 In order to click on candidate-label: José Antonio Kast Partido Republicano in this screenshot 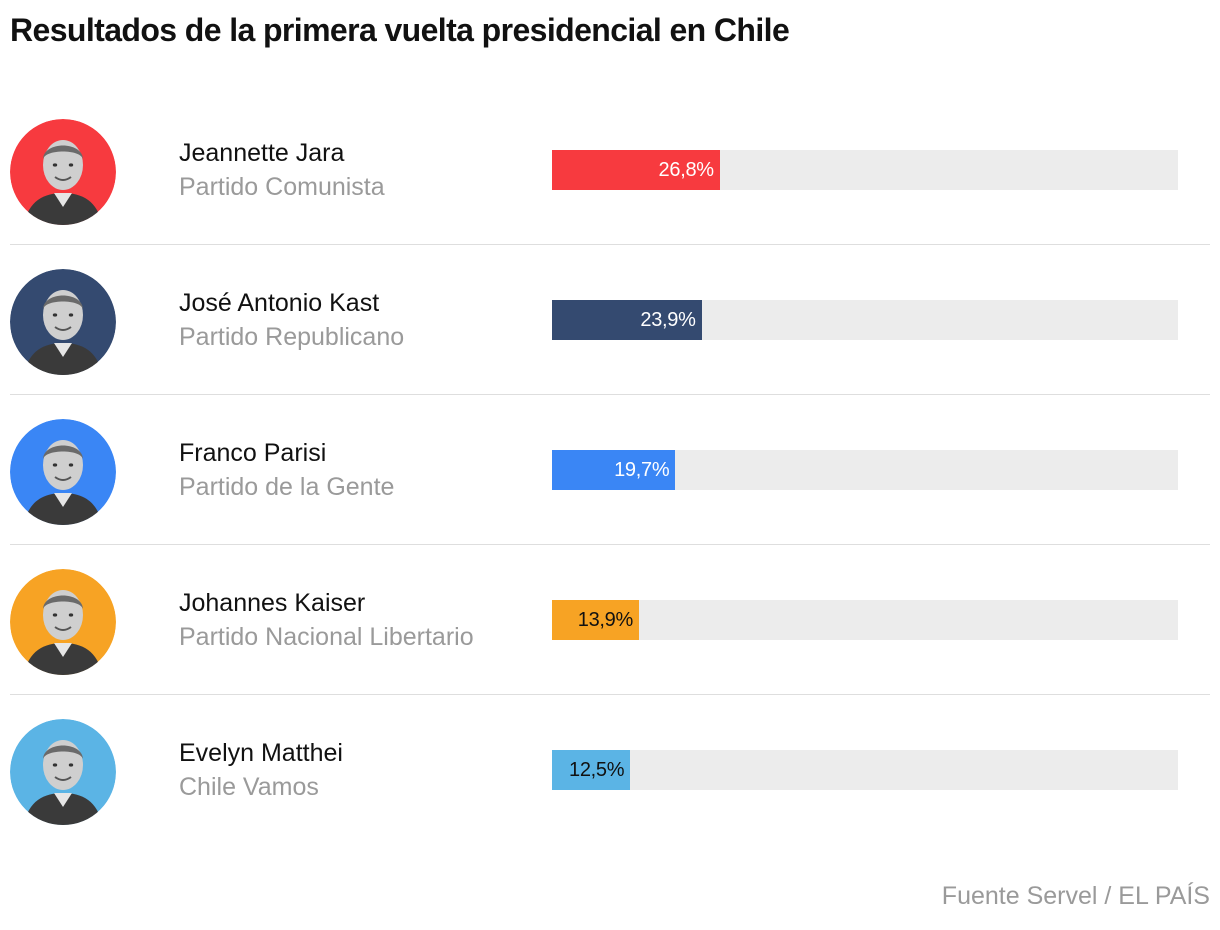, I will do `click(344, 320)`.